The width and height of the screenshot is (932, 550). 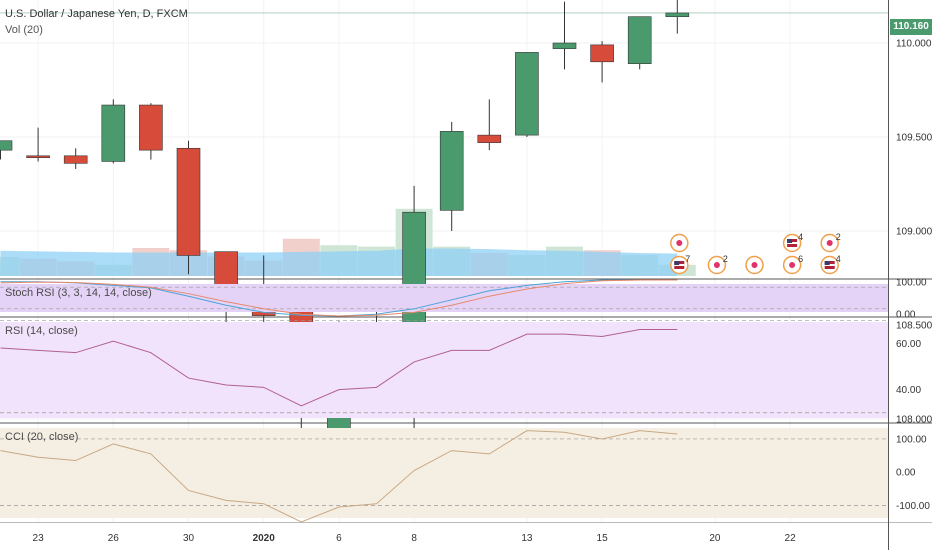 What do you see at coordinates (339, 368) in the screenshot?
I see `rsi-line` at bounding box center [339, 368].